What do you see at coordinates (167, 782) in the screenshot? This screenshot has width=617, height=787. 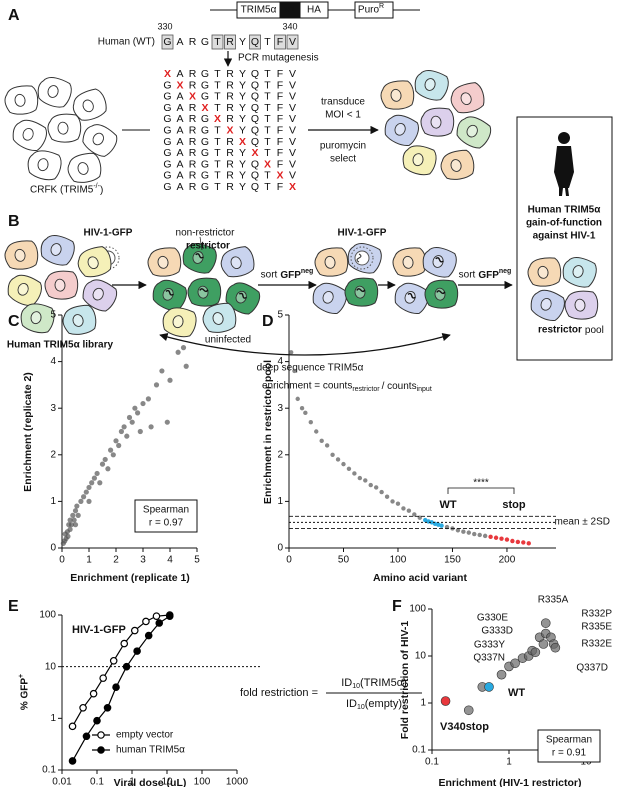 I see `x-tick-label: 10` at bounding box center [167, 782].